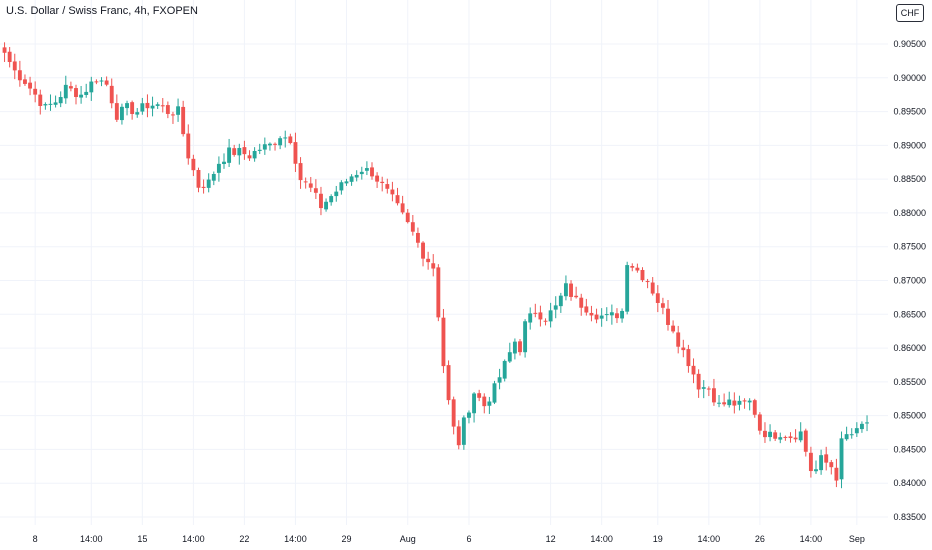 The image size is (932, 550). I want to click on time-tick-label: 29, so click(346, 539).